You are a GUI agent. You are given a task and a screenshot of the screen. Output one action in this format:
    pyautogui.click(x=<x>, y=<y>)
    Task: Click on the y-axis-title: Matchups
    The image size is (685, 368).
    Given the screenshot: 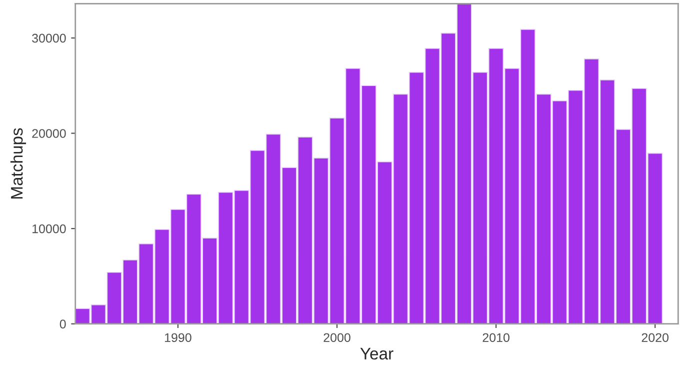 What is the action you would take?
    pyautogui.click(x=18, y=163)
    